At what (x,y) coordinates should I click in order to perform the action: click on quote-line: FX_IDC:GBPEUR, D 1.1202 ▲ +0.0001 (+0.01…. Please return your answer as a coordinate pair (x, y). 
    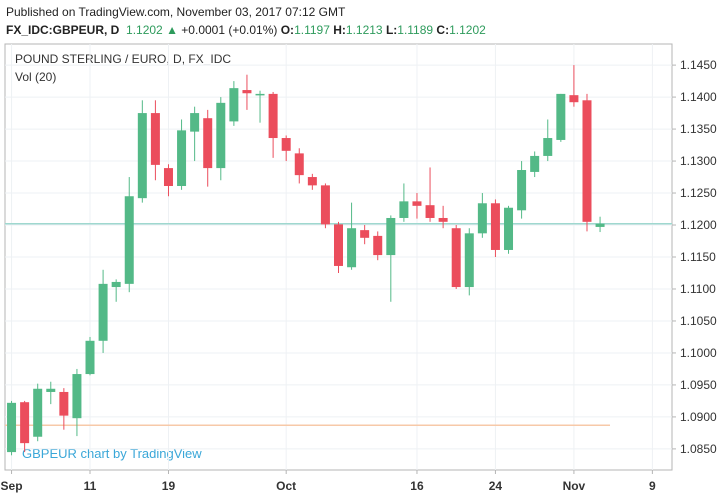
    Looking at the image, I should click on (246, 30).